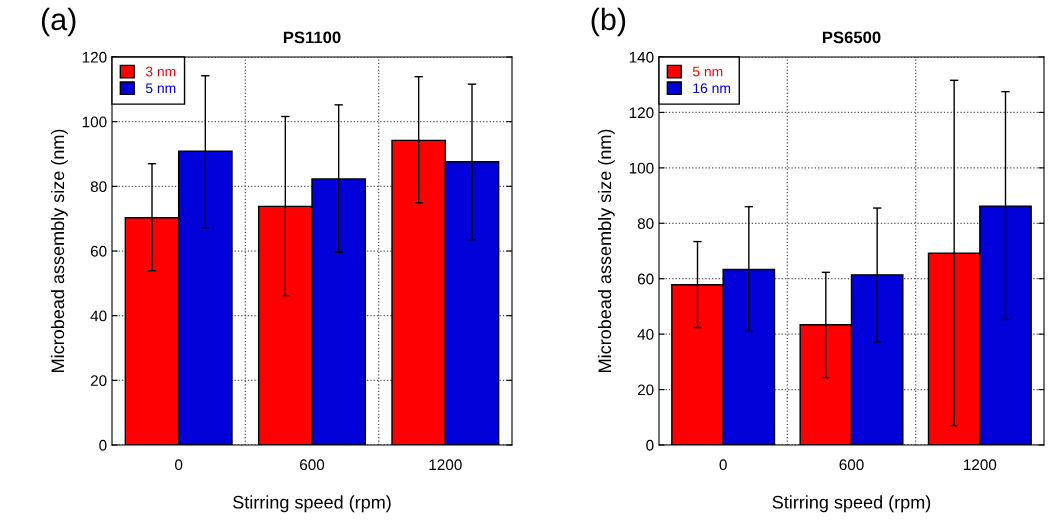  I want to click on legend-label: 16 nm, so click(712, 88).